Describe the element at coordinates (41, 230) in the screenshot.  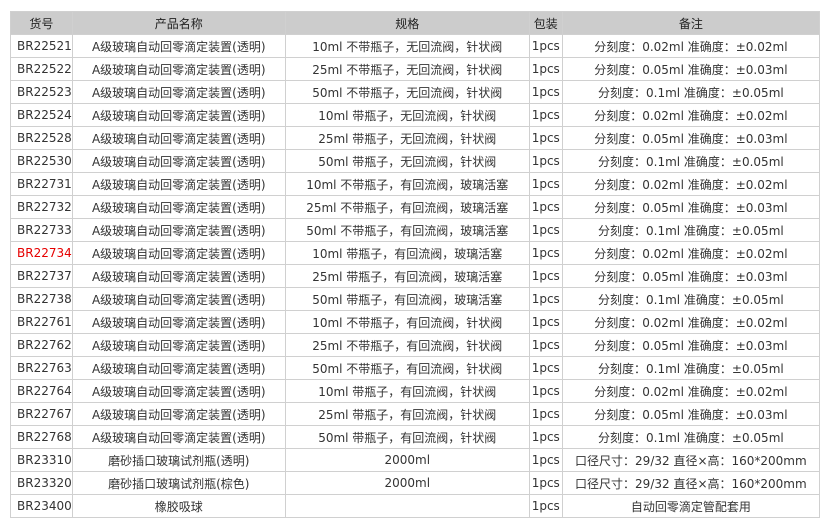
I see `cell-id: BR22733` at that location.